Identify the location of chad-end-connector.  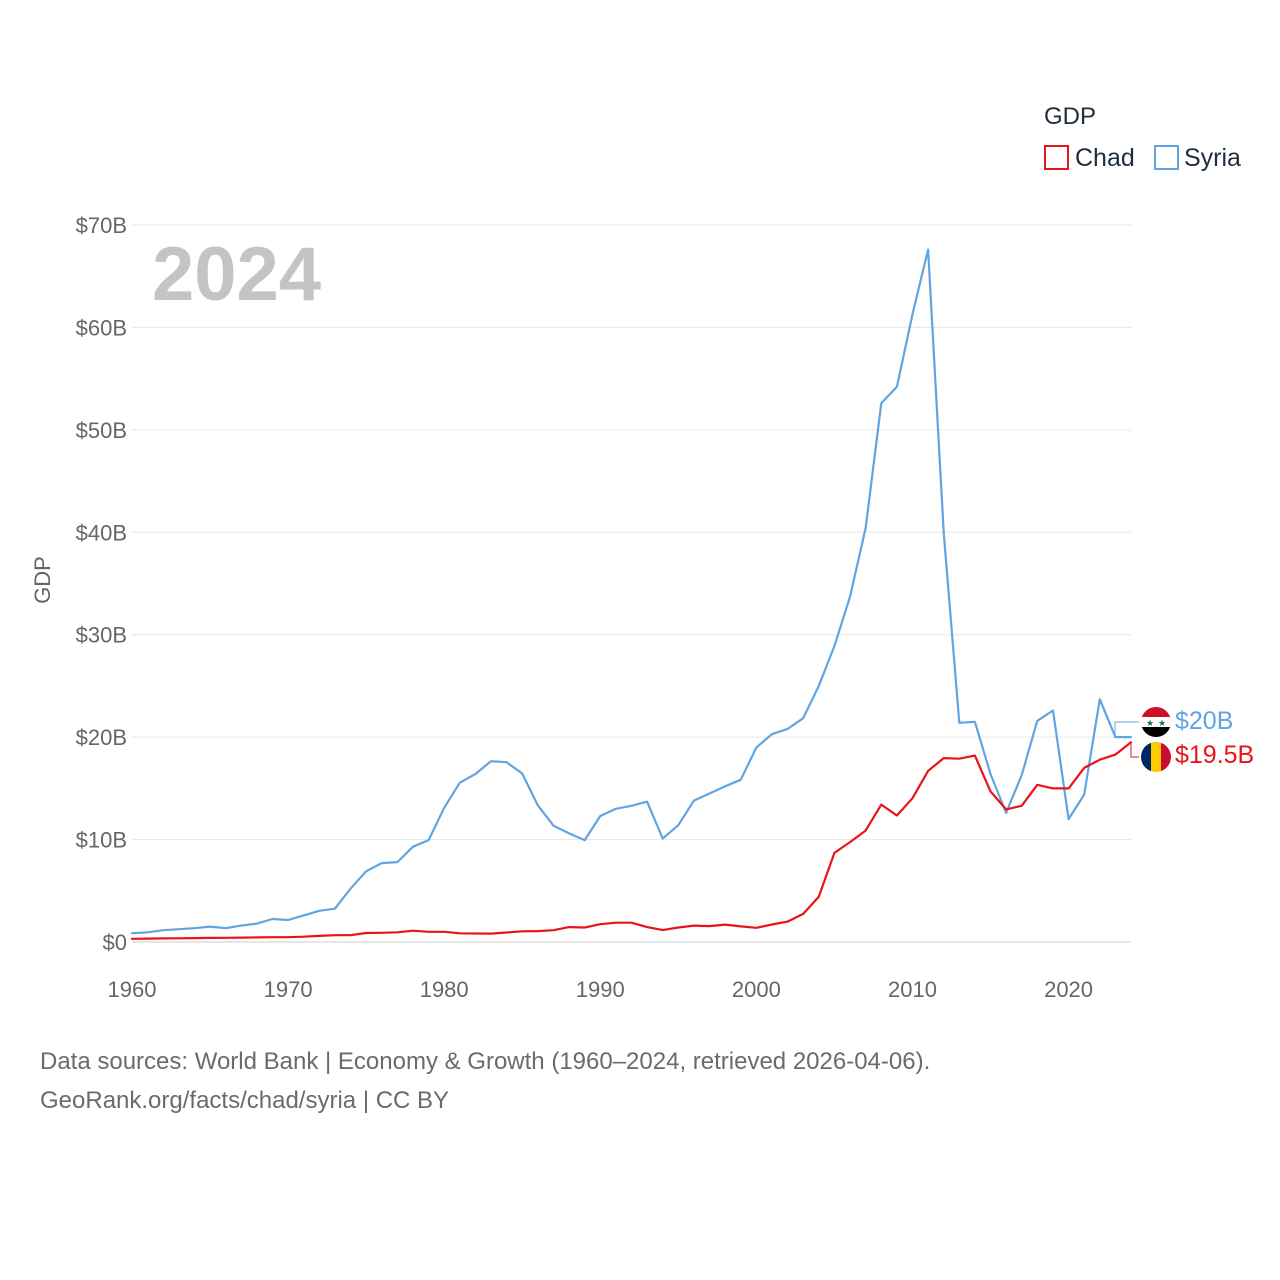
(1134, 750).